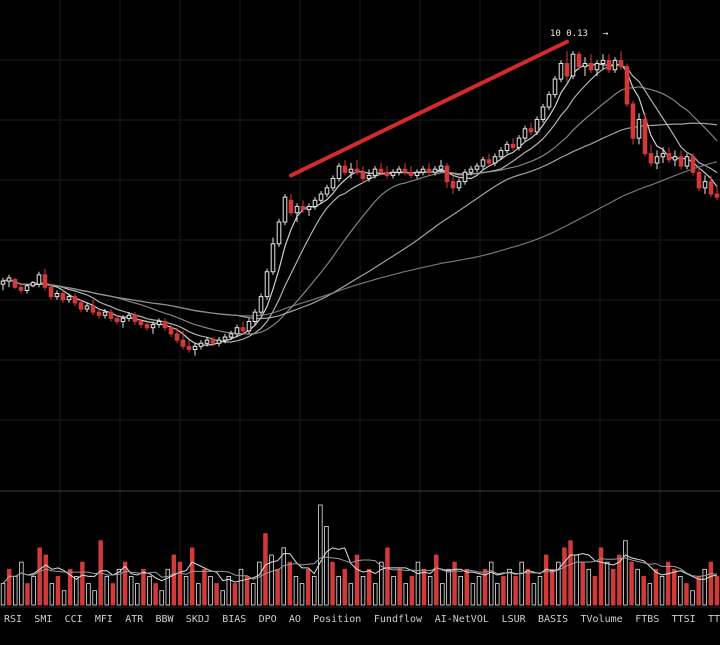 The height and width of the screenshot is (645, 720). What do you see at coordinates (134, 619) in the screenshot?
I see `indicator-tab: ATR` at bounding box center [134, 619].